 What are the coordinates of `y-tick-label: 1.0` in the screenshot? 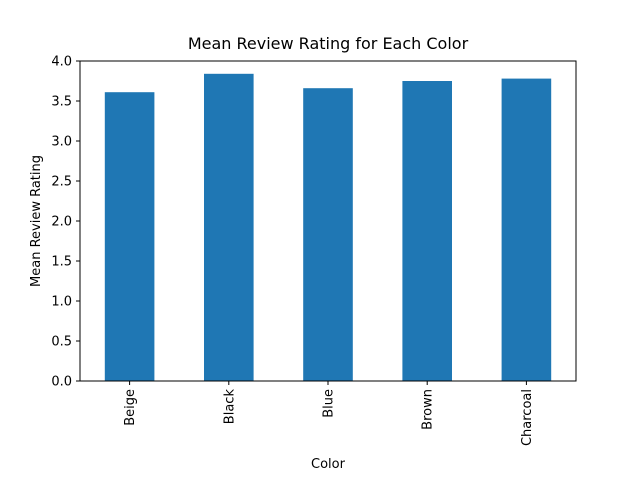 It's located at (61, 302).